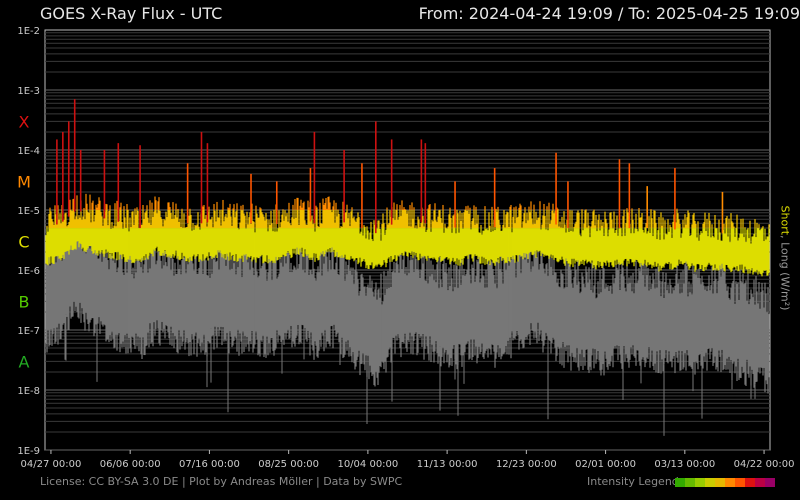 The width and height of the screenshot is (800, 500). Describe the element at coordinates (131, 13) in the screenshot. I see `chart-title: GOES X-Ray Flux - UTC` at that location.